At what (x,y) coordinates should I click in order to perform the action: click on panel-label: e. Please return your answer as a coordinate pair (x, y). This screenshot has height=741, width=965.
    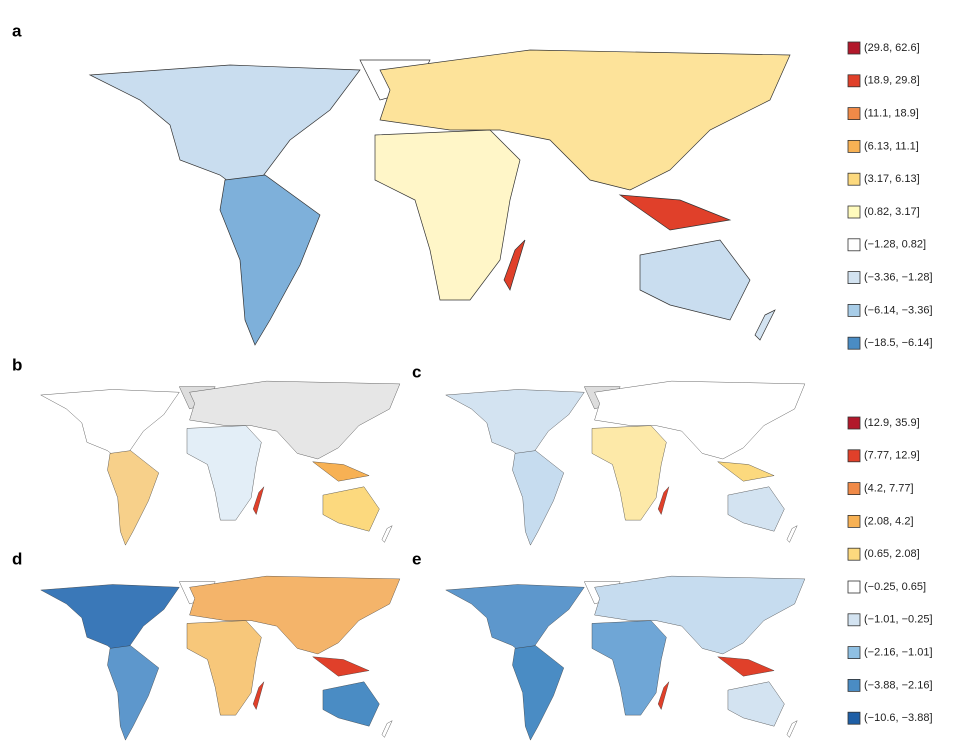
    Looking at the image, I should click on (416, 558).